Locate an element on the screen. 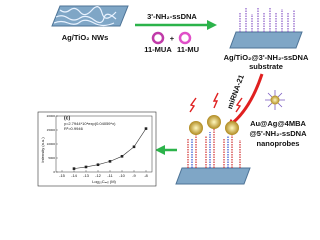 This screenshot has width=320, height=240. inset-frame is located at coordinates (97, 149).